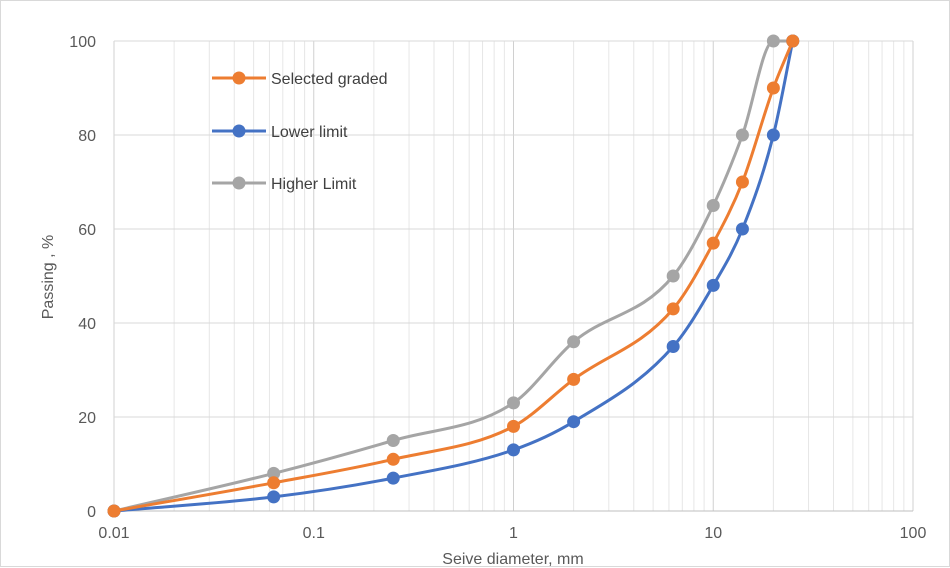 The image size is (950, 568). I want to click on x-tick-label: 0.01, so click(113, 533).